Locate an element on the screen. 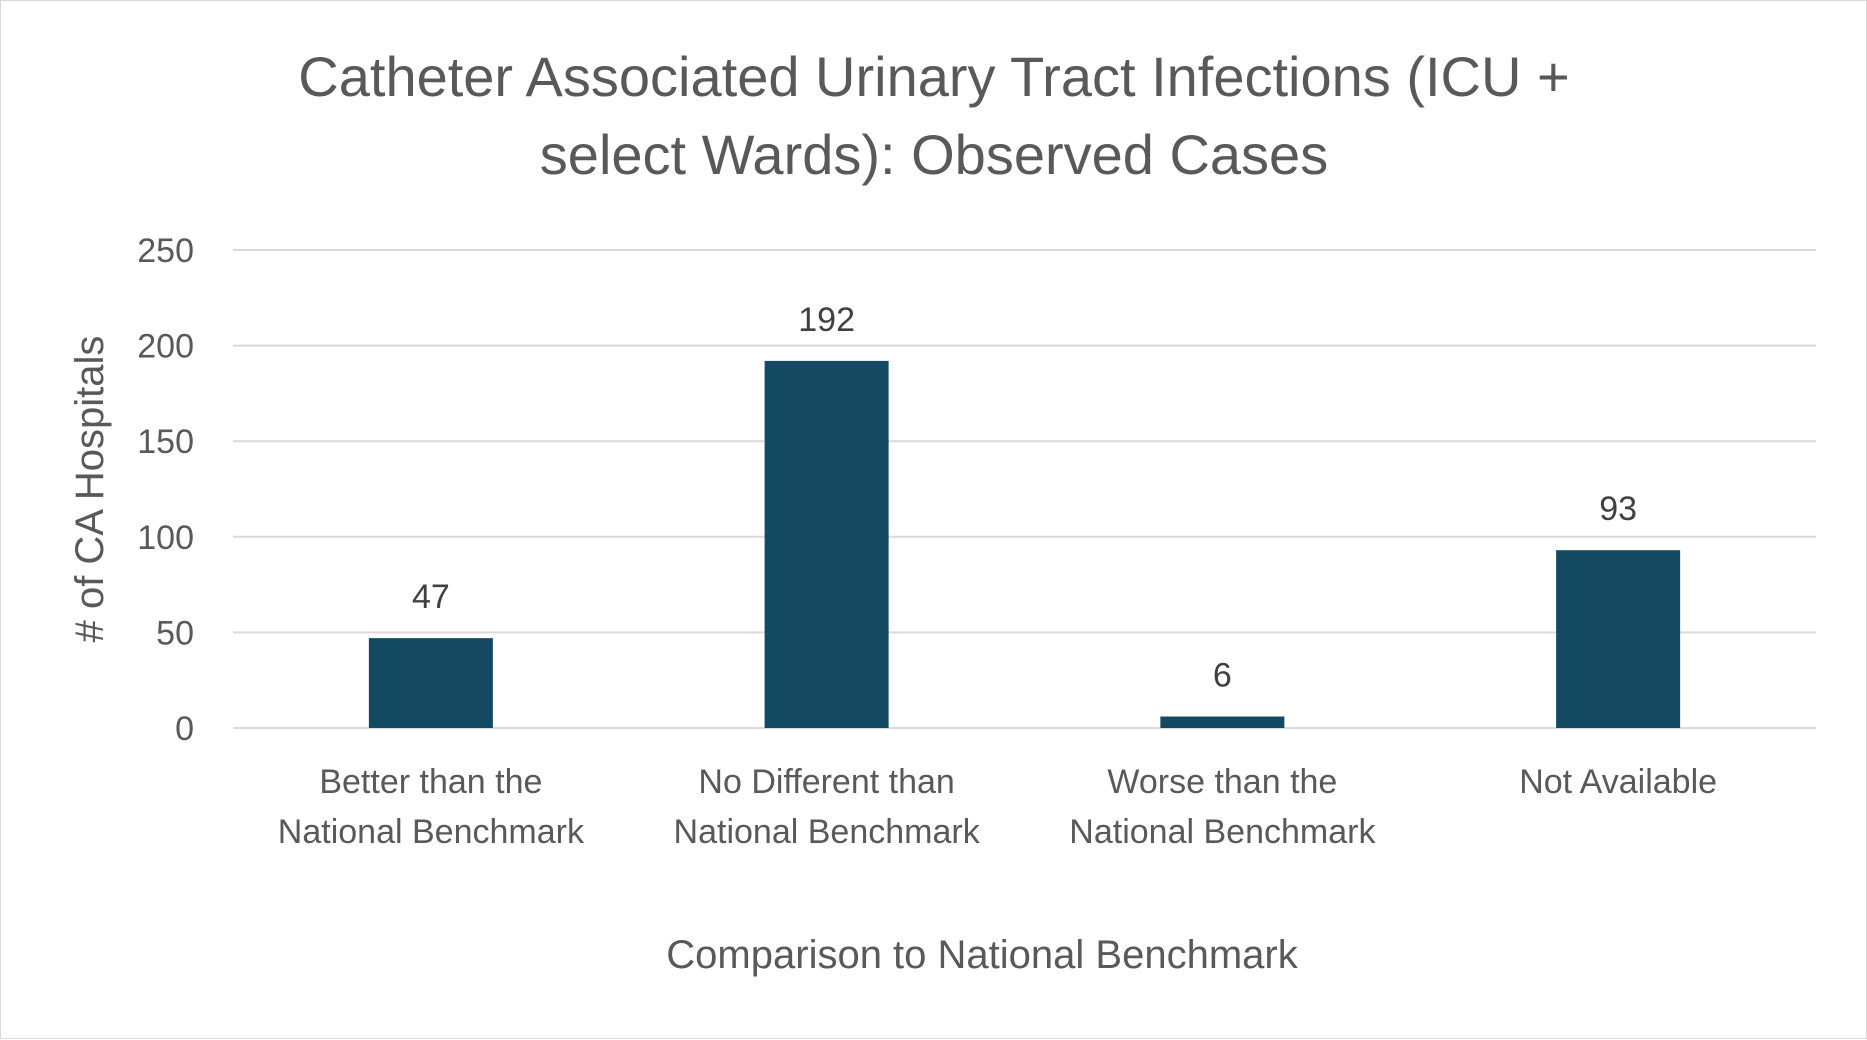 This screenshot has height=1040, width=1867. x-category-label: No Different than is located at coordinates (826, 782).